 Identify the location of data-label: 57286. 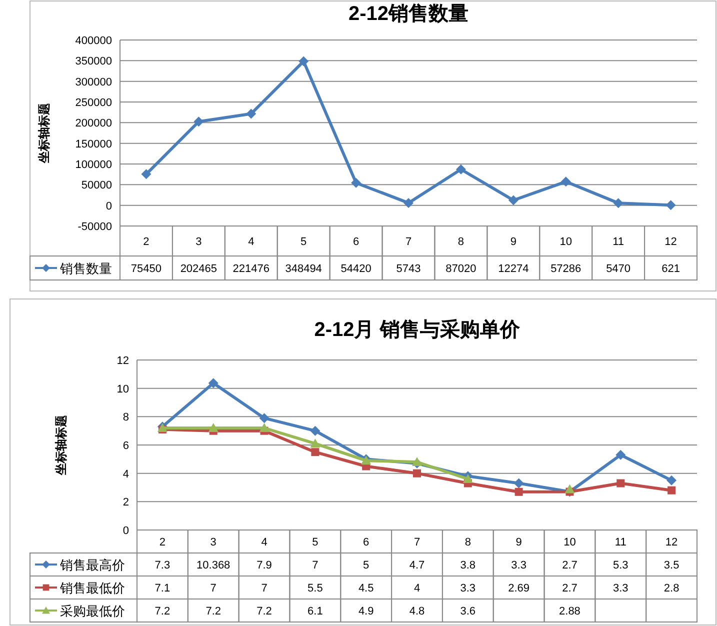
(566, 269).